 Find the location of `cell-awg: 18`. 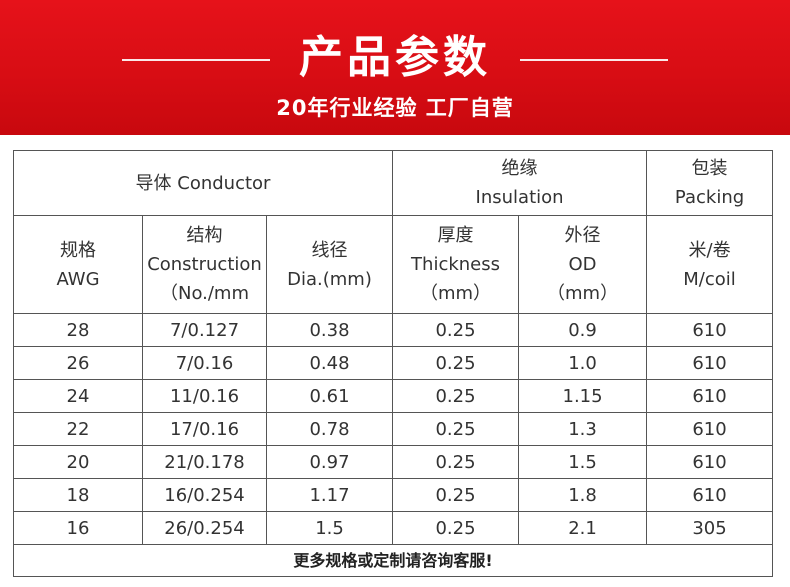

cell-awg: 18 is located at coordinates (78, 495).